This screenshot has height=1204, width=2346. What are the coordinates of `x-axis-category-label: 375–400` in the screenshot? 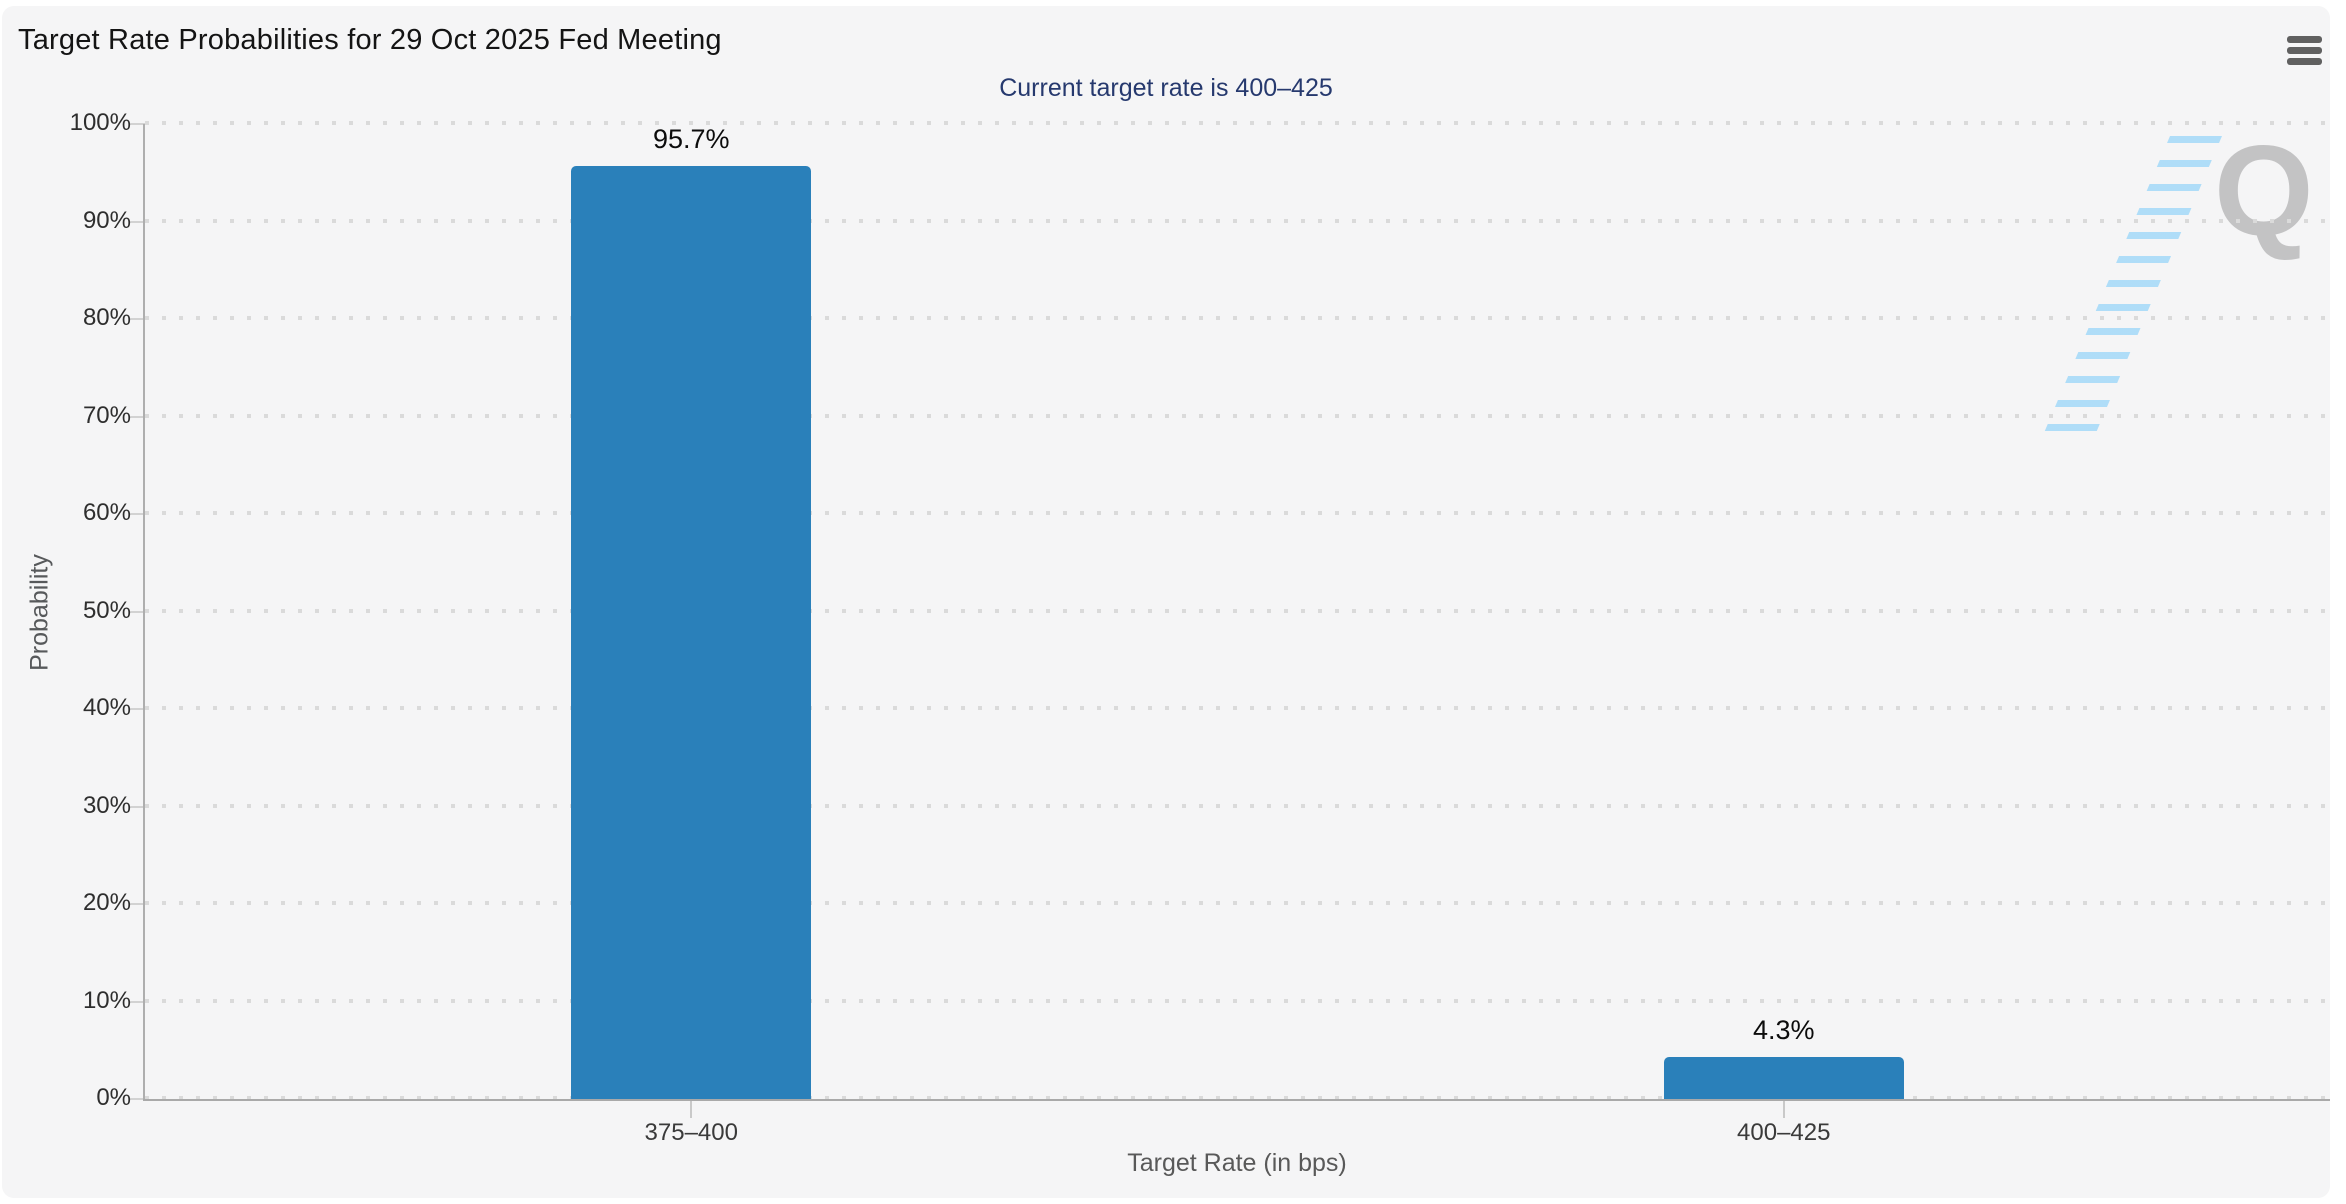 It's located at (691, 1132).